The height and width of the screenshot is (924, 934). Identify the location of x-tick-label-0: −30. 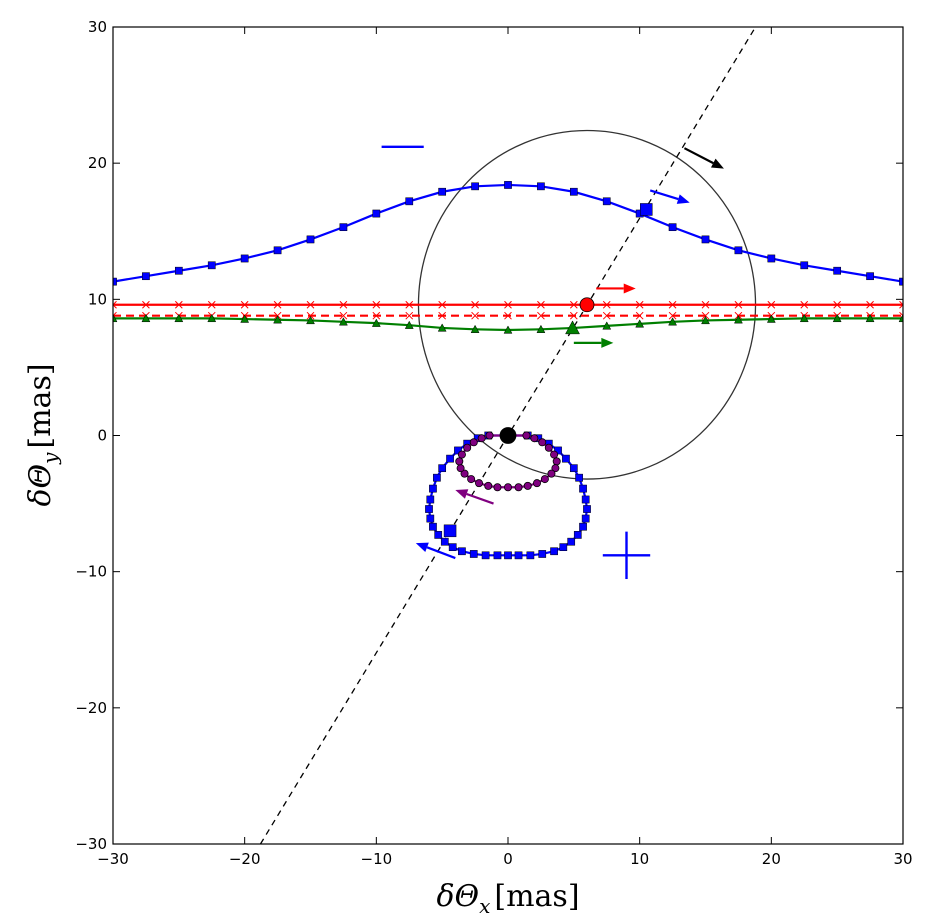
(113, 859).